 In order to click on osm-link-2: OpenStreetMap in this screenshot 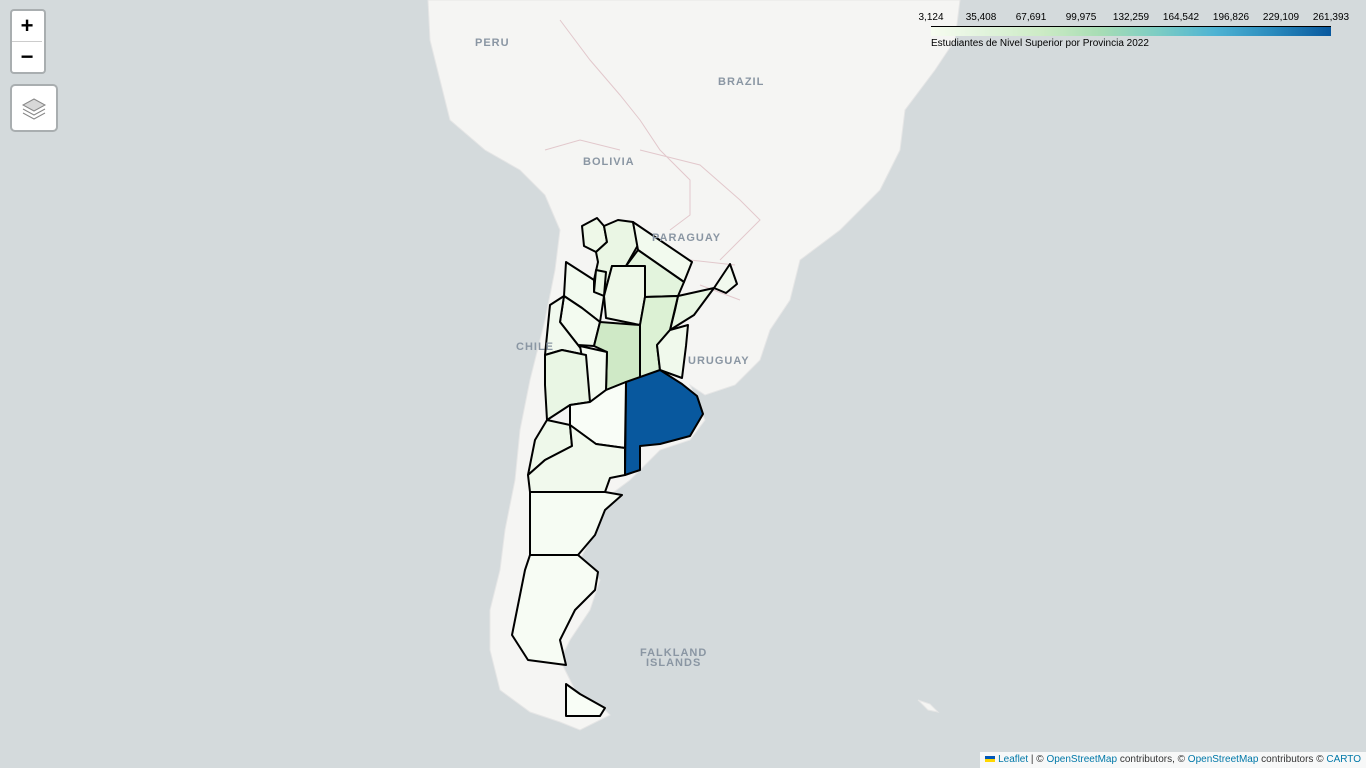, I will do `click(1223, 759)`.